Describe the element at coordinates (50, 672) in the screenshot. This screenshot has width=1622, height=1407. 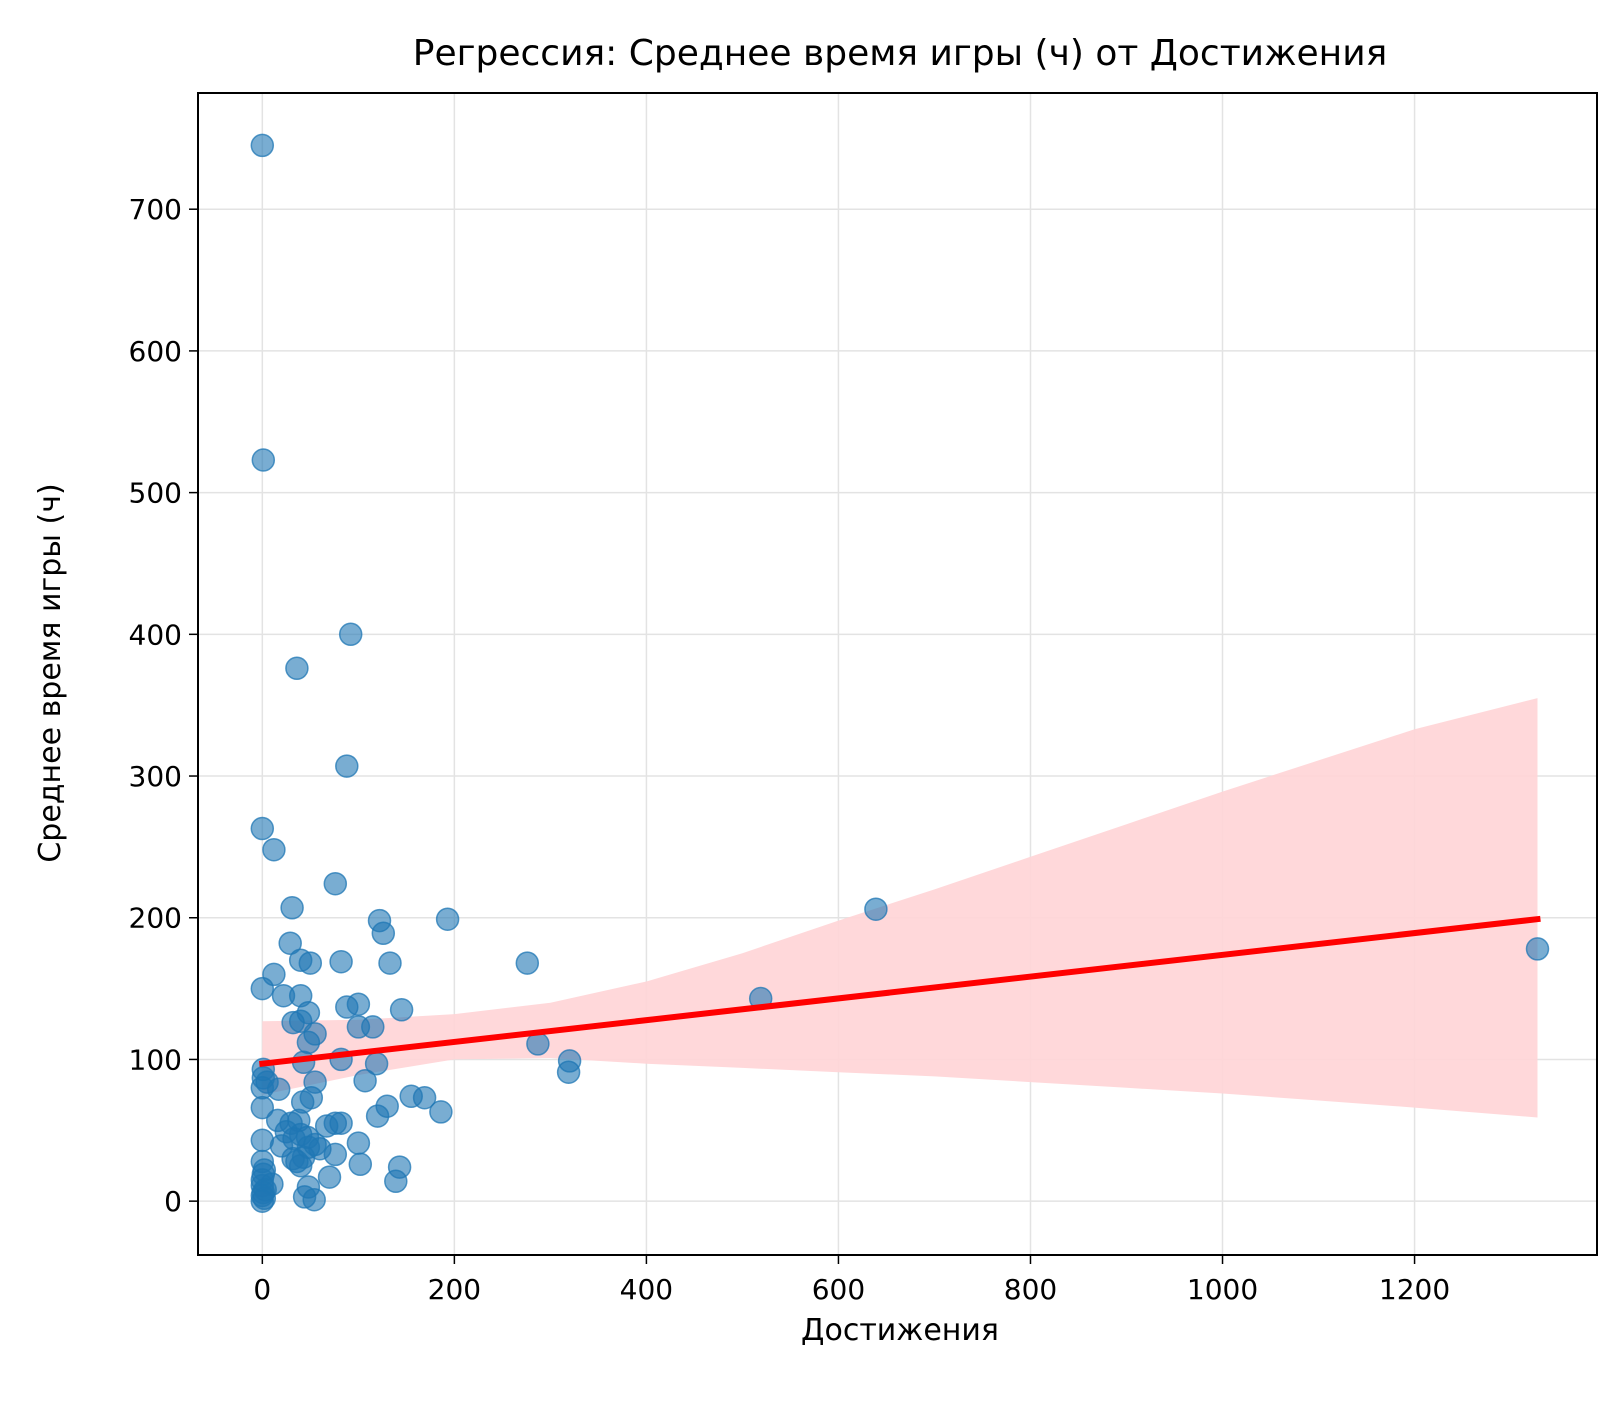
I see `y-axis-label: Среднее время игры (ч)` at that location.